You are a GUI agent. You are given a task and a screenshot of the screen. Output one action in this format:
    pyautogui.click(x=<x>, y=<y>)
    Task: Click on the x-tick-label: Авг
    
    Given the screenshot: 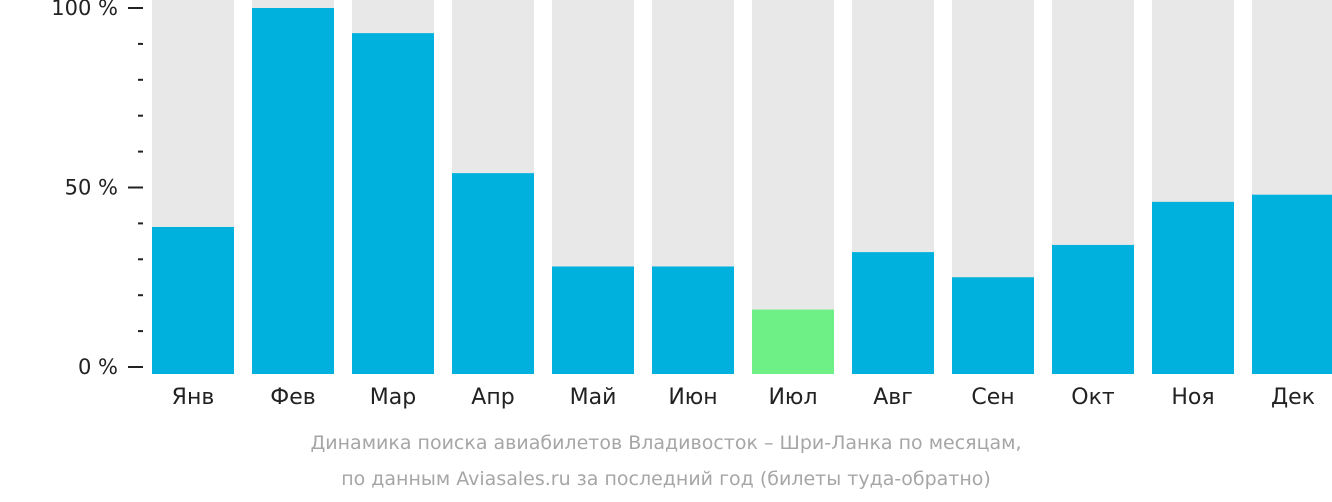 What is the action you would take?
    pyautogui.click(x=893, y=397)
    